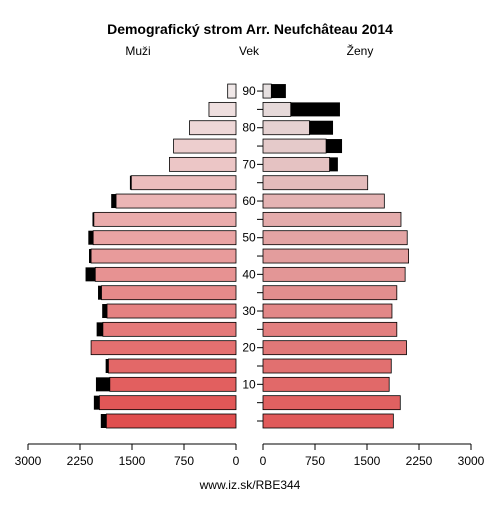  Describe the element at coordinates (250, 485) in the screenshot. I see `footer-url: www.iz.sk/RBE344` at that location.